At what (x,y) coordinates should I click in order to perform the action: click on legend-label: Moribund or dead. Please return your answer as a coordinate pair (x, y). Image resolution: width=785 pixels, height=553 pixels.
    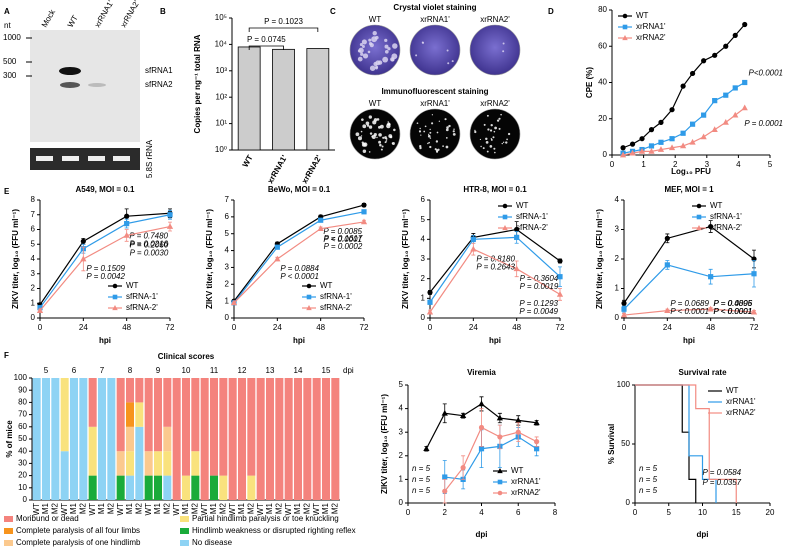
    Looking at the image, I should click on (47, 518).